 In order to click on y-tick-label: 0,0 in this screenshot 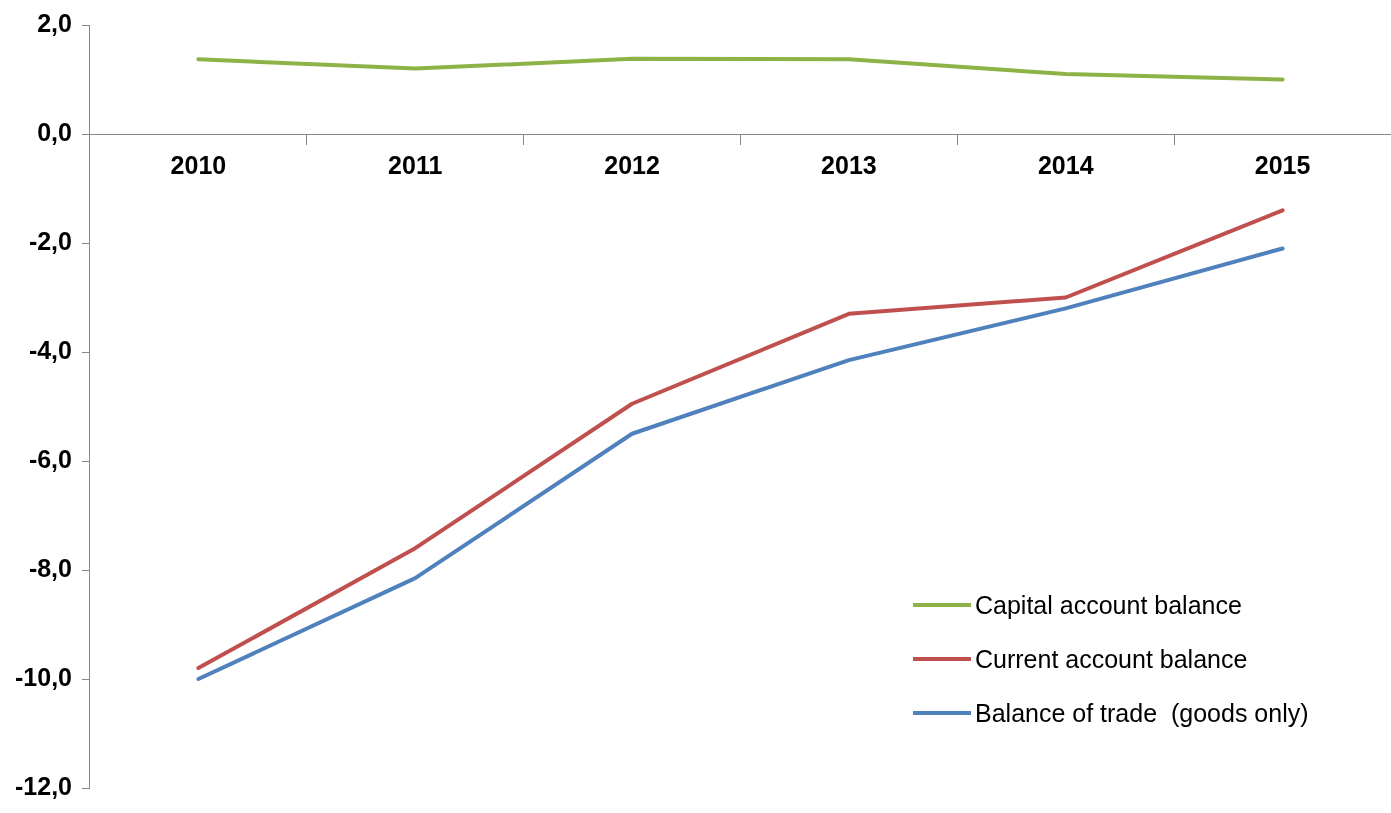, I will do `click(54, 131)`.